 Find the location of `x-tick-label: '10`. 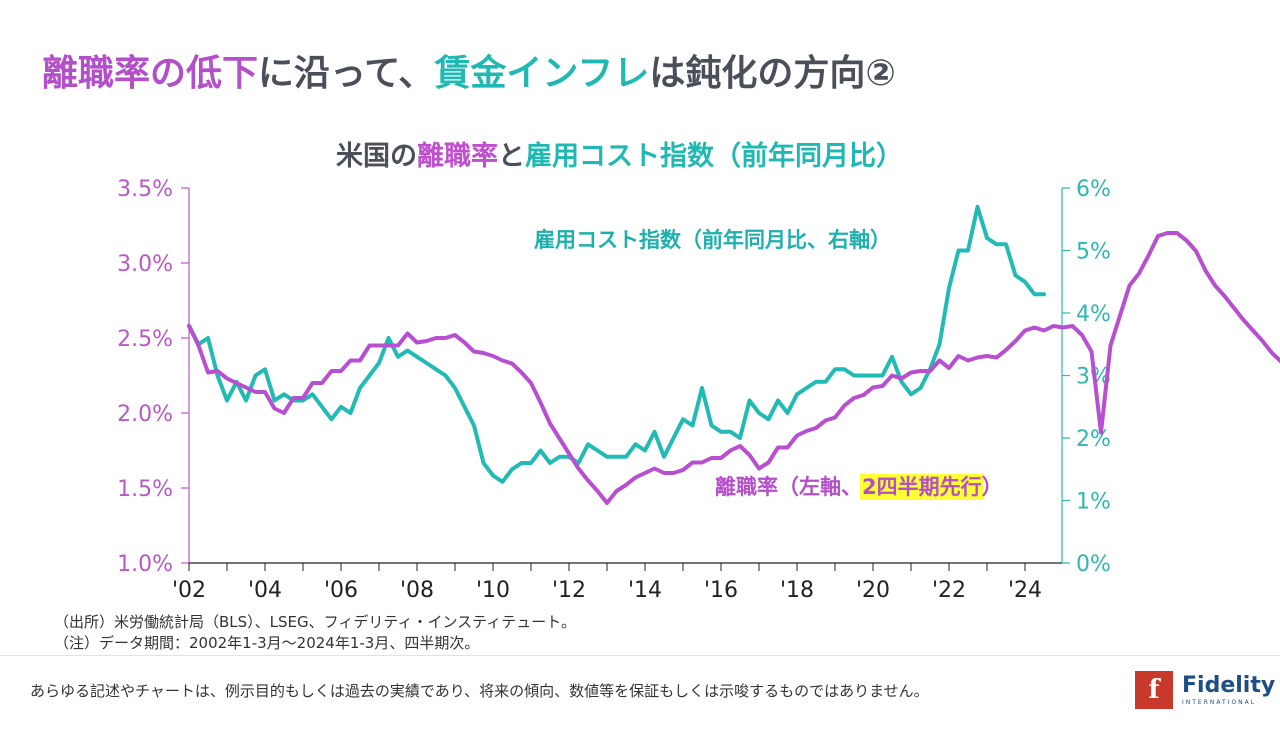

x-tick-label: '10 is located at coordinates (493, 590).